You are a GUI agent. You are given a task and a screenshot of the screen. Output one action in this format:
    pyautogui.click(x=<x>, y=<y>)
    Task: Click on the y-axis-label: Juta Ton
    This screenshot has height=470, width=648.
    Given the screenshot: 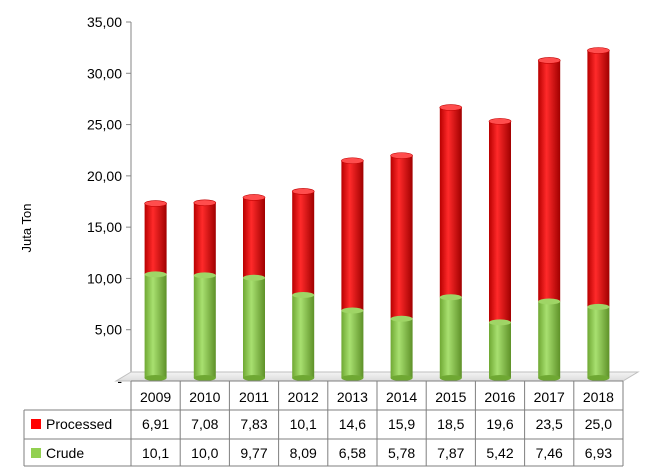 What is the action you would take?
    pyautogui.click(x=26, y=228)
    